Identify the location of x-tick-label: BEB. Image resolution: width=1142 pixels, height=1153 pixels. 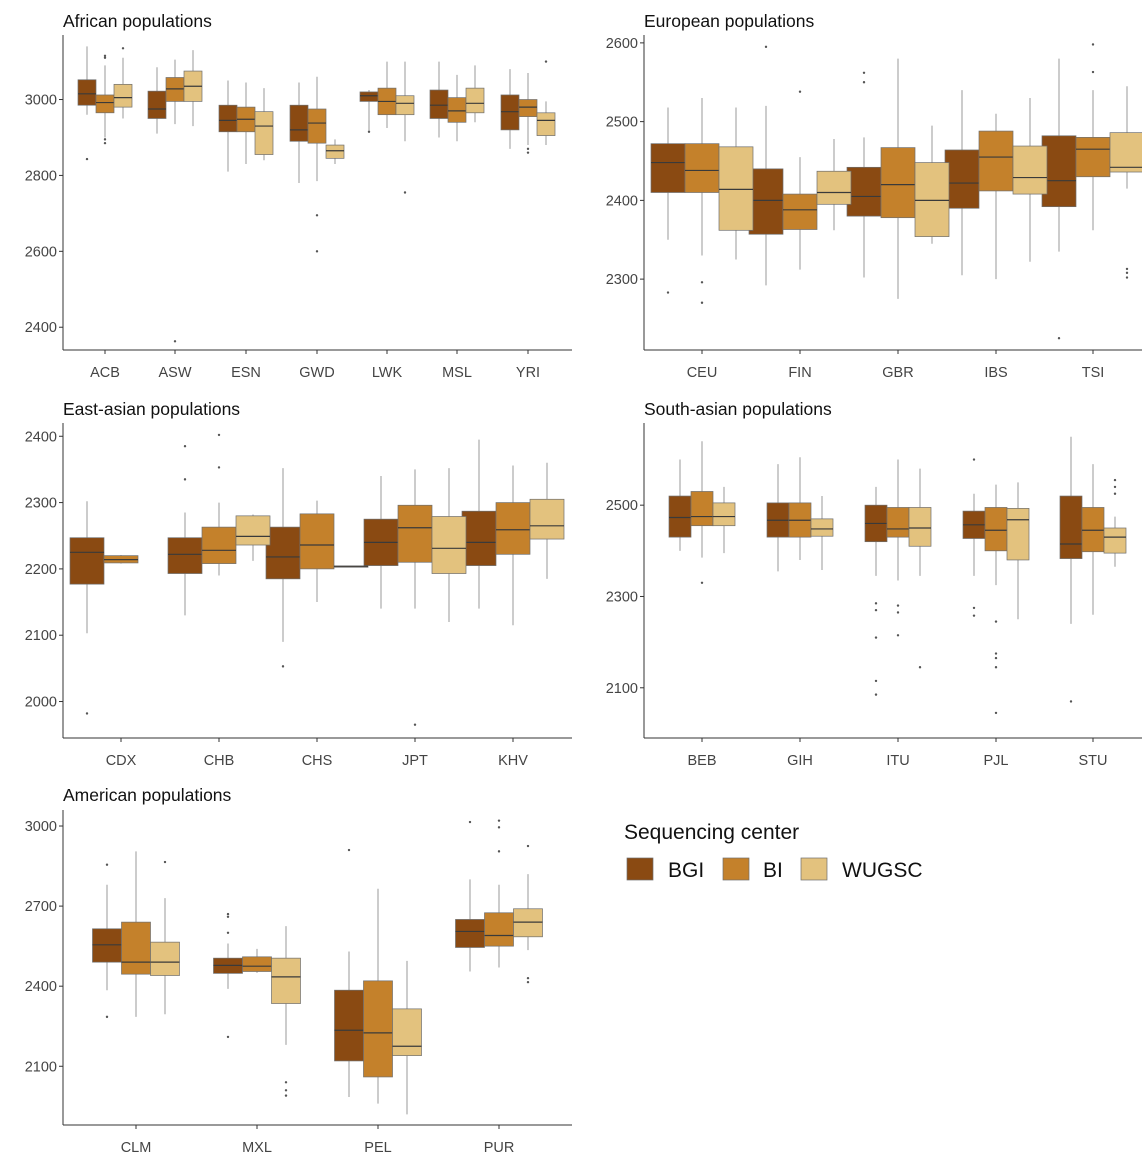
(701, 761).